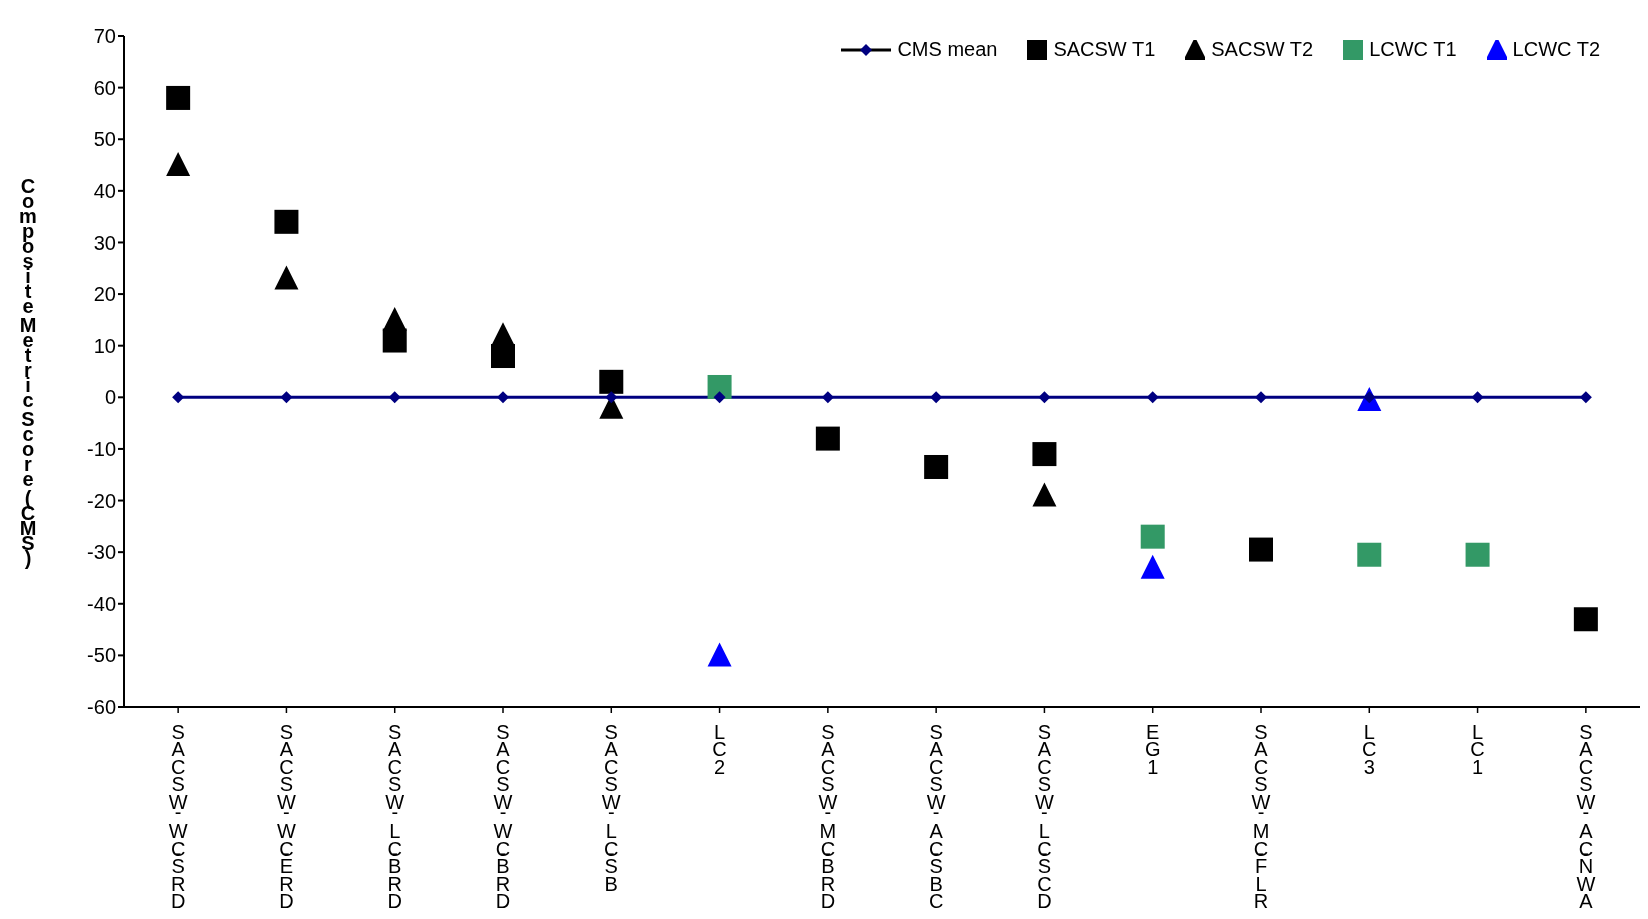 This screenshot has height=919, width=1648. Describe the element at coordinates (1477, 749) in the screenshot. I see `x-tick-label: LC1` at that location.